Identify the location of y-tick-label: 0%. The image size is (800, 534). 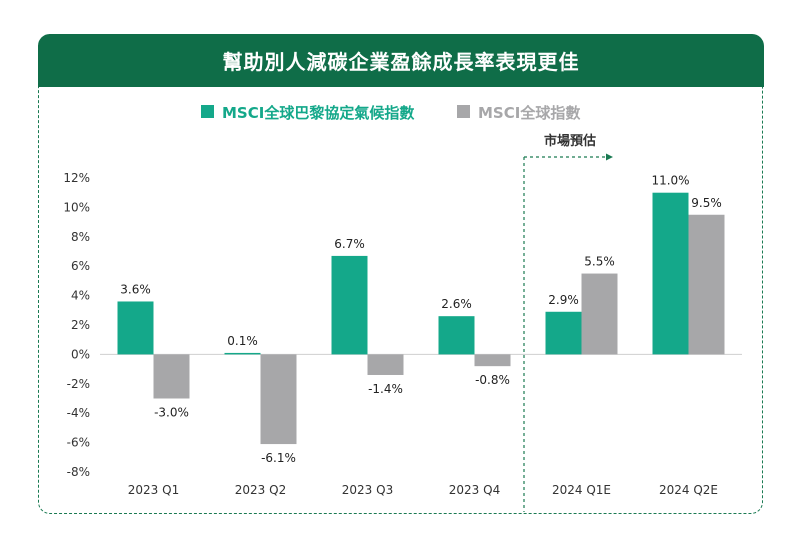
(80, 354).